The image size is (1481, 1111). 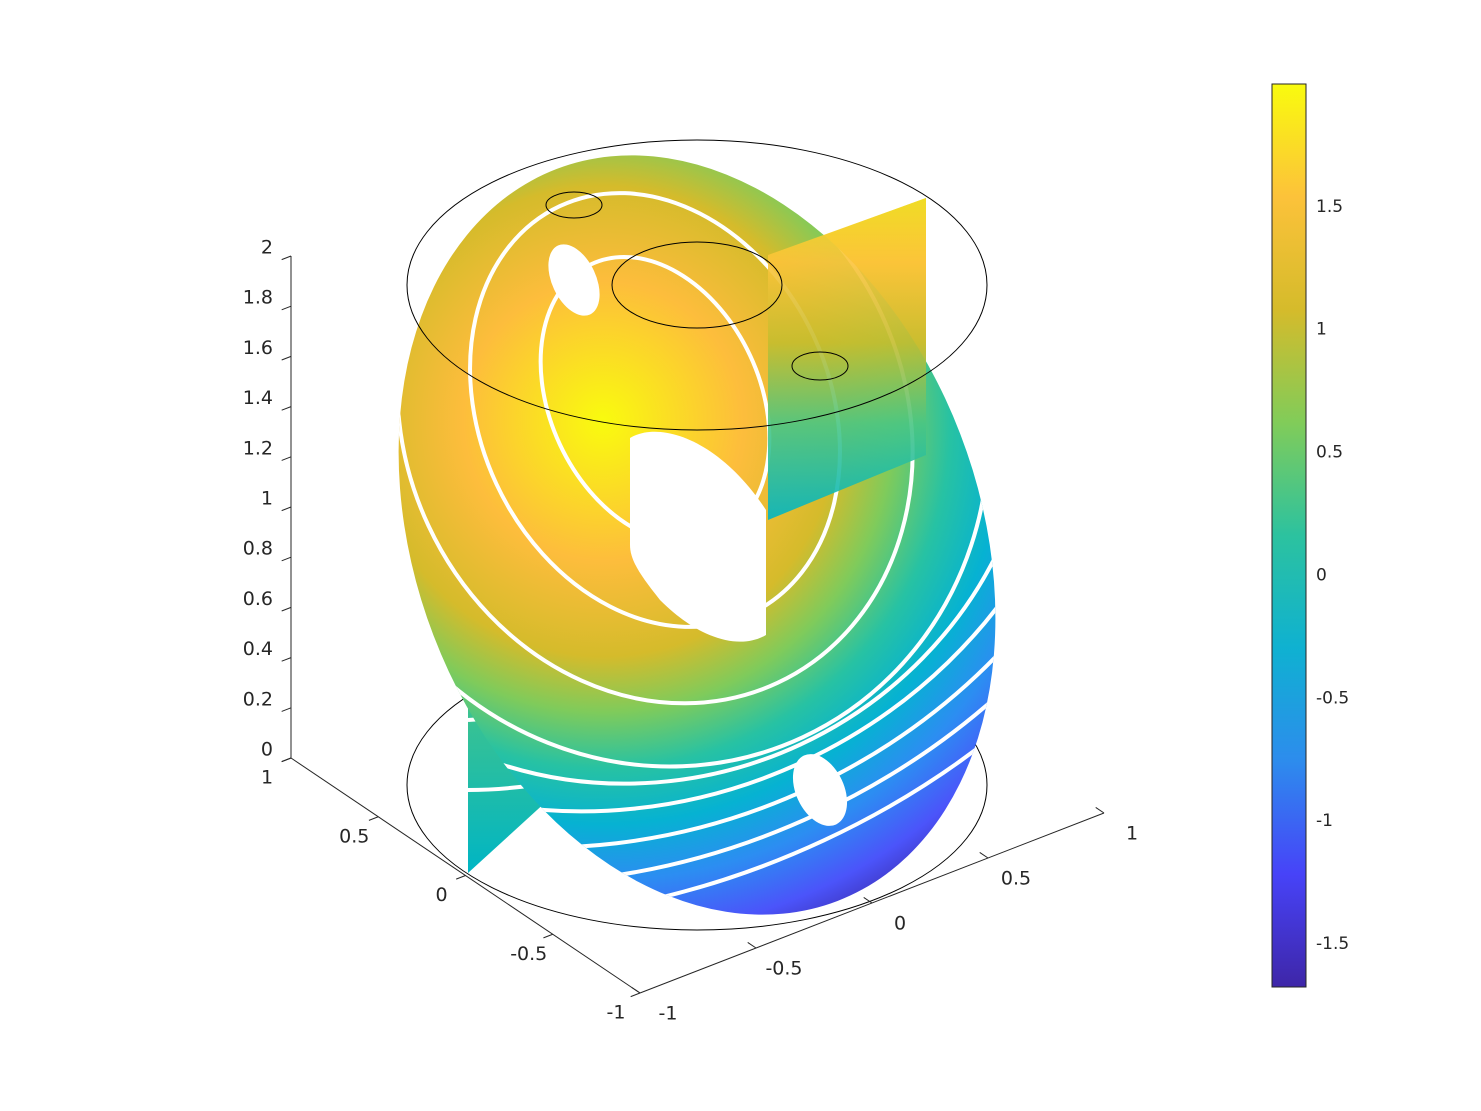 What do you see at coordinates (258, 649) in the screenshot?
I see `z-tick-label: 0.4` at bounding box center [258, 649].